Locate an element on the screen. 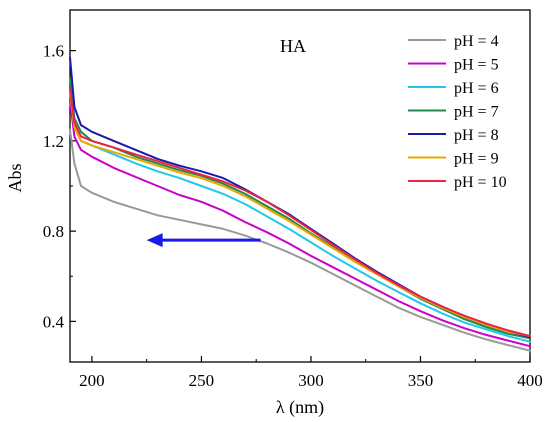  y-tick-label: 1.2 is located at coordinates (53, 141).